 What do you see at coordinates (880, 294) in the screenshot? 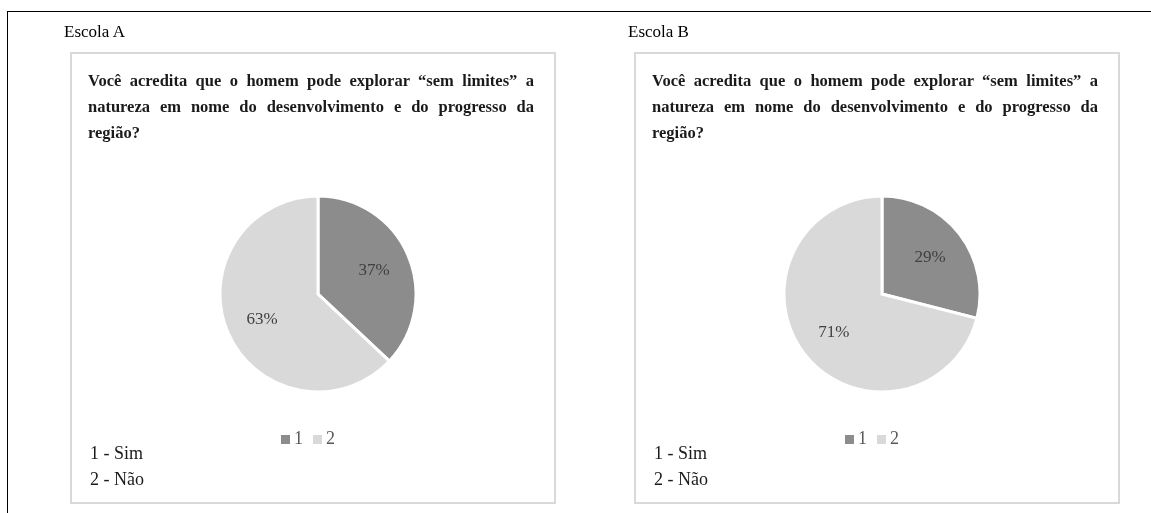
I see `pie-slice` at bounding box center [880, 294].